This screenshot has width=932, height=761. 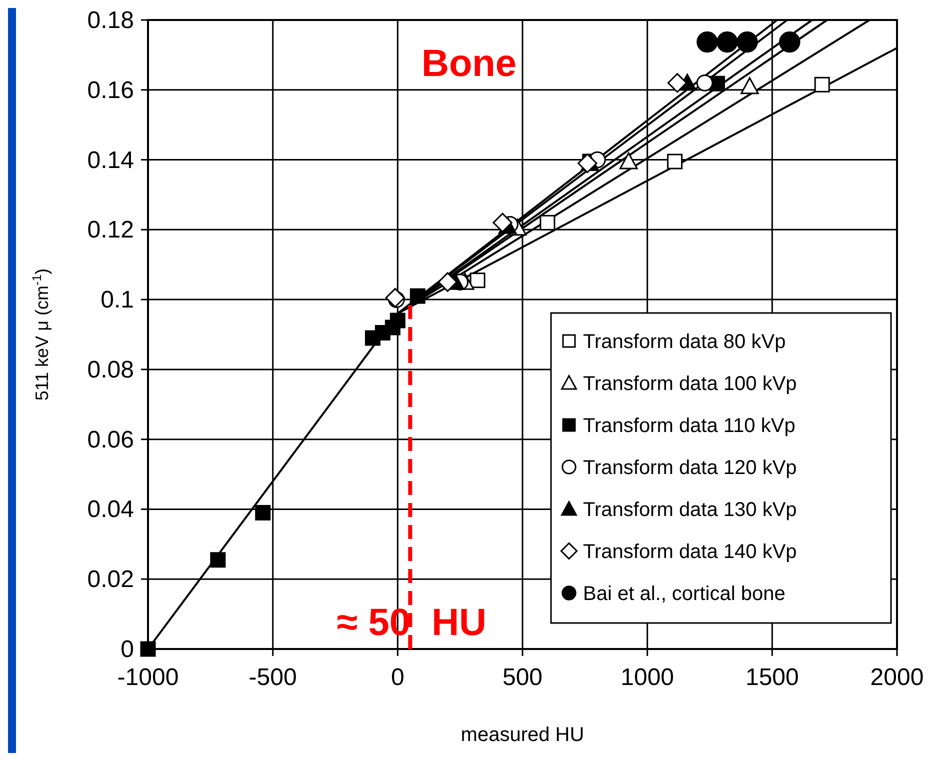 What do you see at coordinates (772, 677) in the screenshot?
I see `x-tick-label: 1500` at bounding box center [772, 677].